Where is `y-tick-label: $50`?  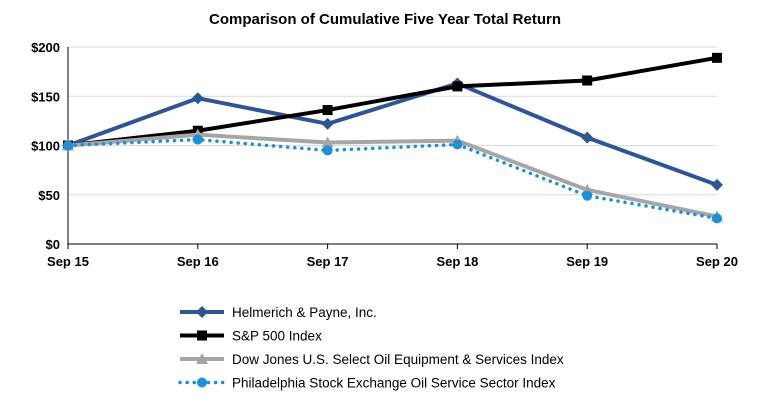
y-tick-label: $50 is located at coordinates (49, 195).